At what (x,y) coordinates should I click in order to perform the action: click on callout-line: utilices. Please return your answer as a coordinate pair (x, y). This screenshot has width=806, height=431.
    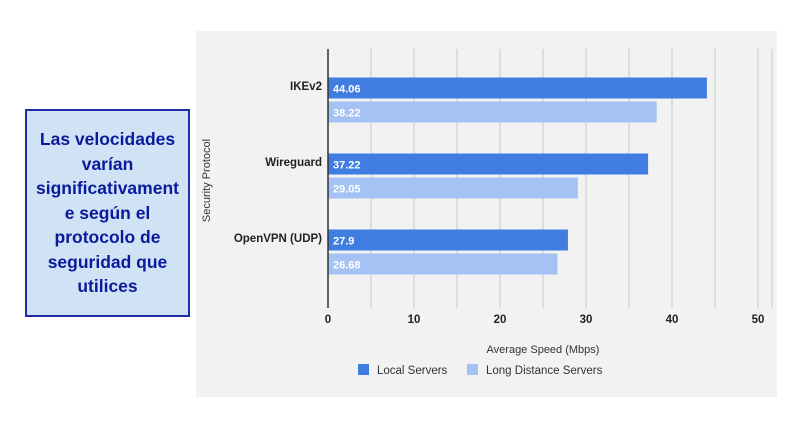
    Looking at the image, I should click on (107, 286).